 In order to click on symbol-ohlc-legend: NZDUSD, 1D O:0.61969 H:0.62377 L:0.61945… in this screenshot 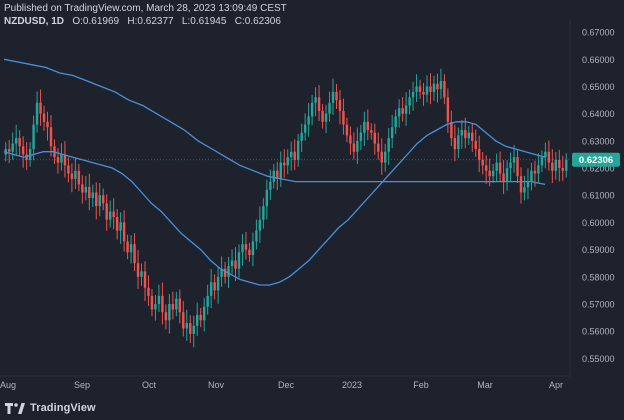, I will do `click(142, 22)`.